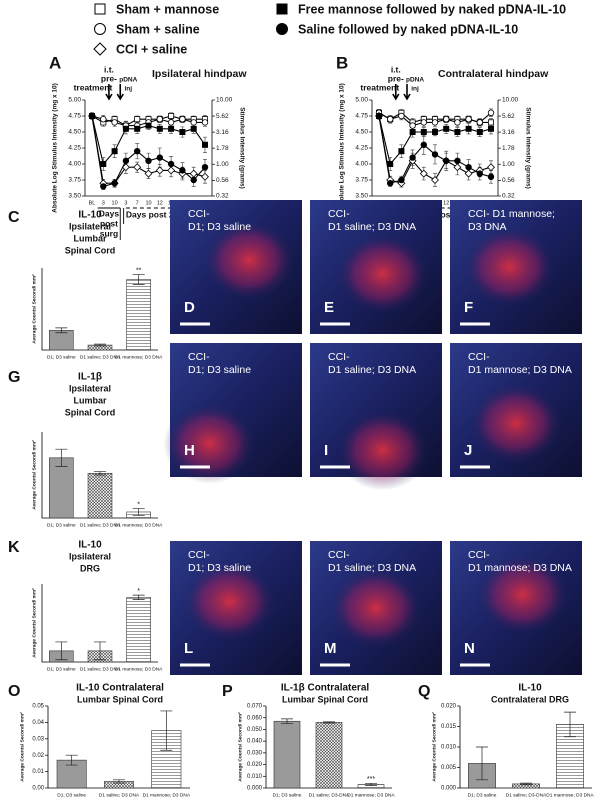 This screenshot has height=801, width=600. What do you see at coordinates (325, 699) in the screenshot?
I see `chart-title: Lumbar Spinal Cord` at bounding box center [325, 699].